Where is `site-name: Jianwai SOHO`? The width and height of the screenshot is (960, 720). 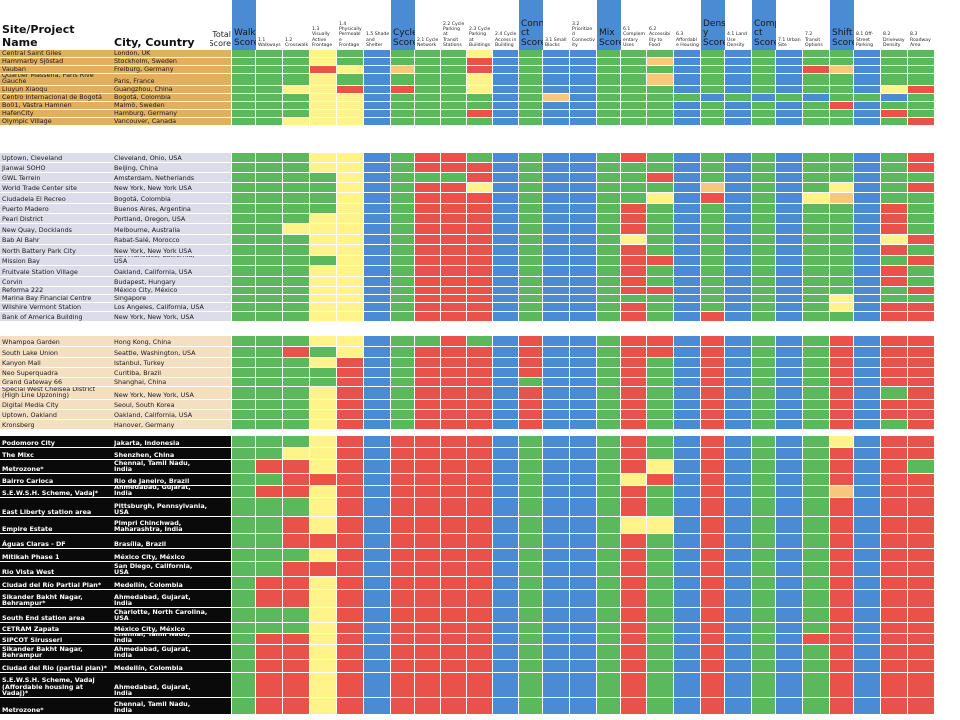
site-name: Jianwai SOHO is located at coordinates (24, 168).